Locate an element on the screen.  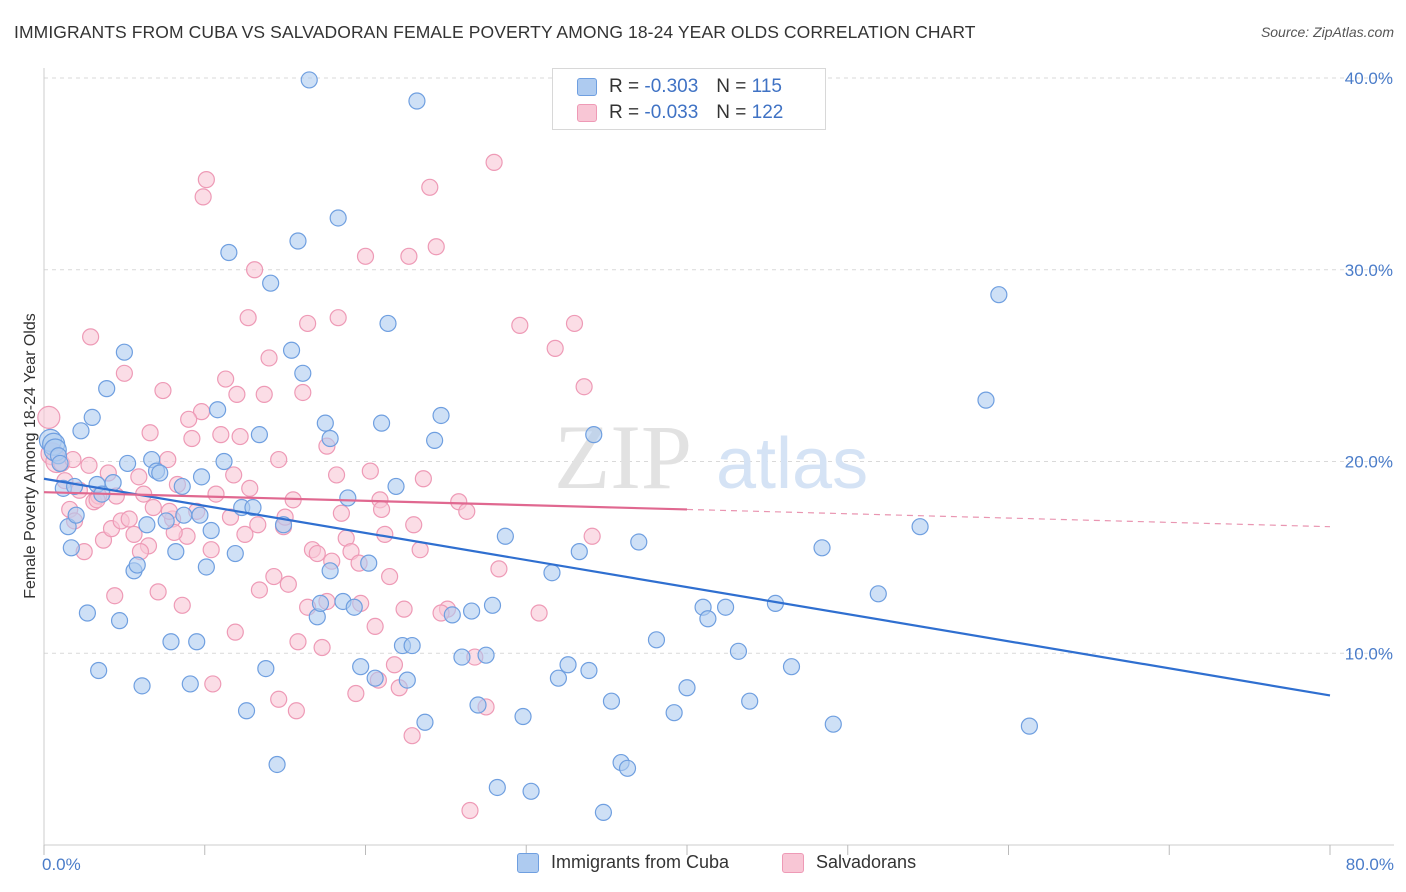
salvadorans-trend-line-extension is located at coordinates (1008, 518).